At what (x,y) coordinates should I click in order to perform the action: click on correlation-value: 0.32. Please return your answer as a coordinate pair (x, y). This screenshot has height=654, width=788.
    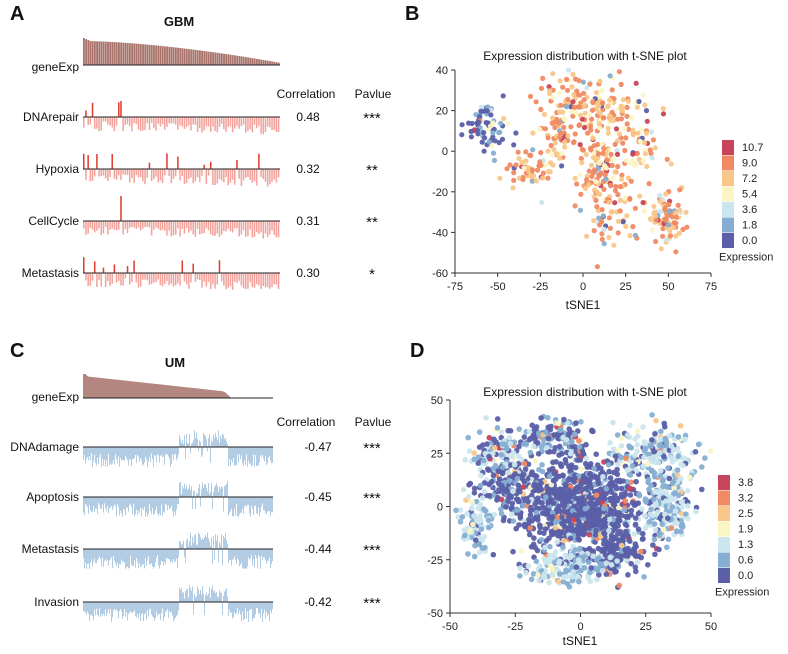
    Looking at the image, I should click on (308, 169).